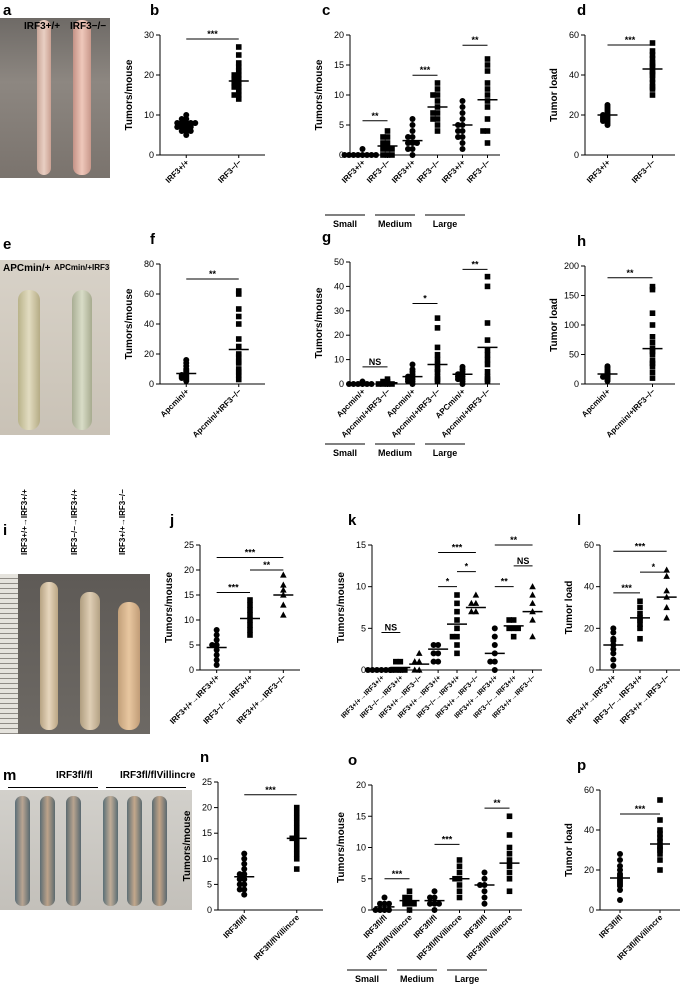 This screenshot has width=690, height=995. I want to click on y-tick-label: 20, so click(339, 35).